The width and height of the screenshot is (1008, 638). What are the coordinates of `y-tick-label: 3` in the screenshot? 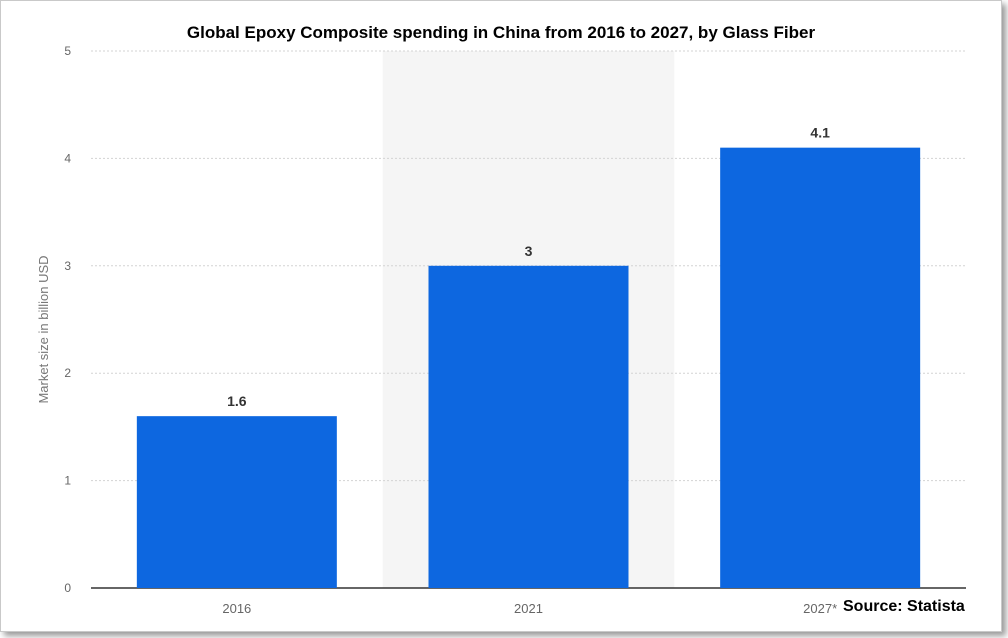 It's located at (67, 266).